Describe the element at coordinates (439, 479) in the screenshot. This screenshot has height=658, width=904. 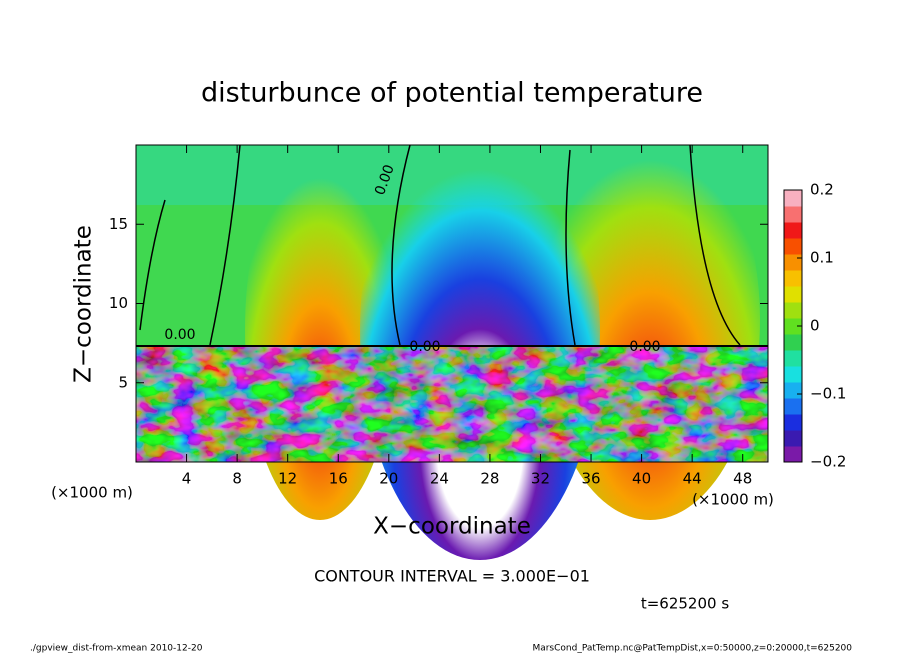
I see `x-tick-label: 24` at that location.